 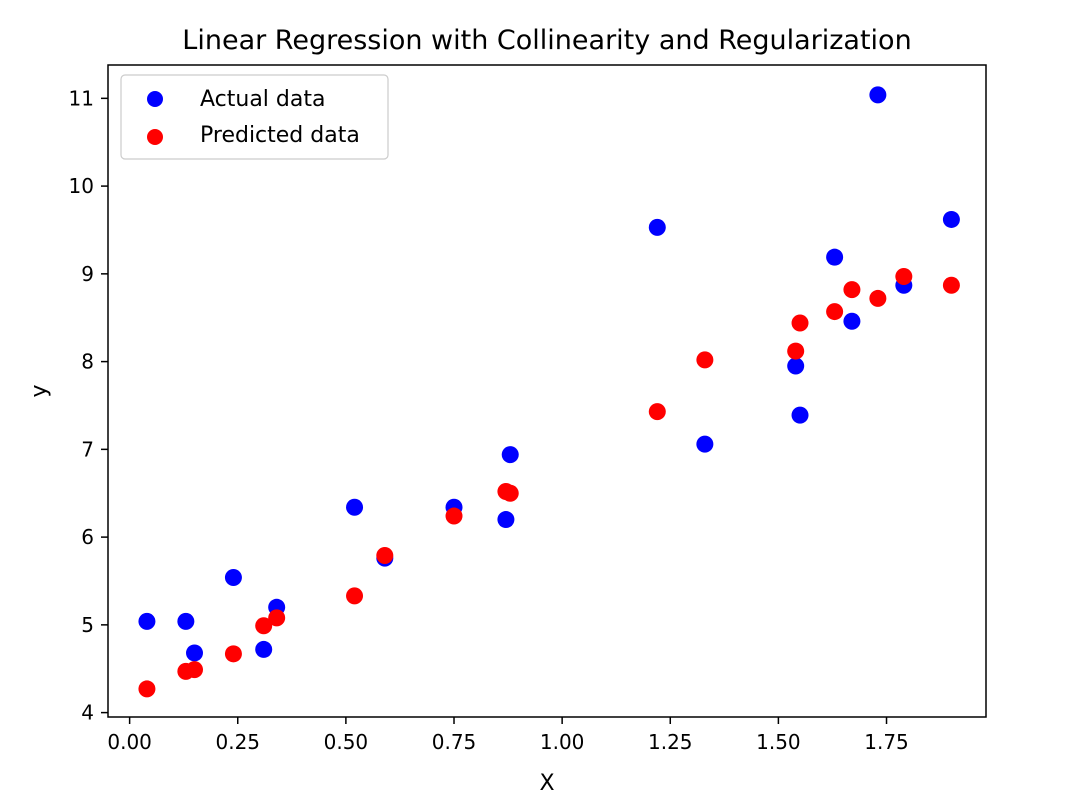 What do you see at coordinates (562, 742) in the screenshot?
I see `x-tick-label: 1.00` at bounding box center [562, 742].